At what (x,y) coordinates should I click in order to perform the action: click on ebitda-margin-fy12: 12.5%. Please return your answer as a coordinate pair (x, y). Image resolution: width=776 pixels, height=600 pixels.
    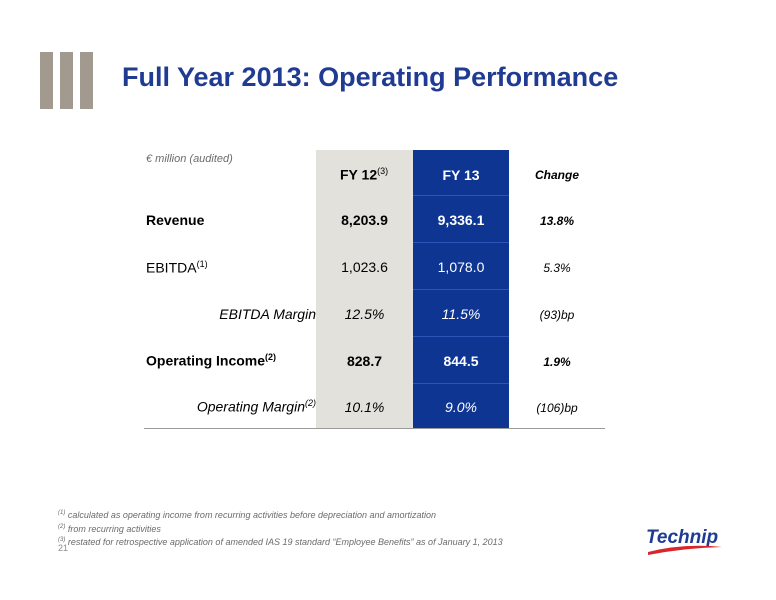
    Looking at the image, I should click on (364, 314).